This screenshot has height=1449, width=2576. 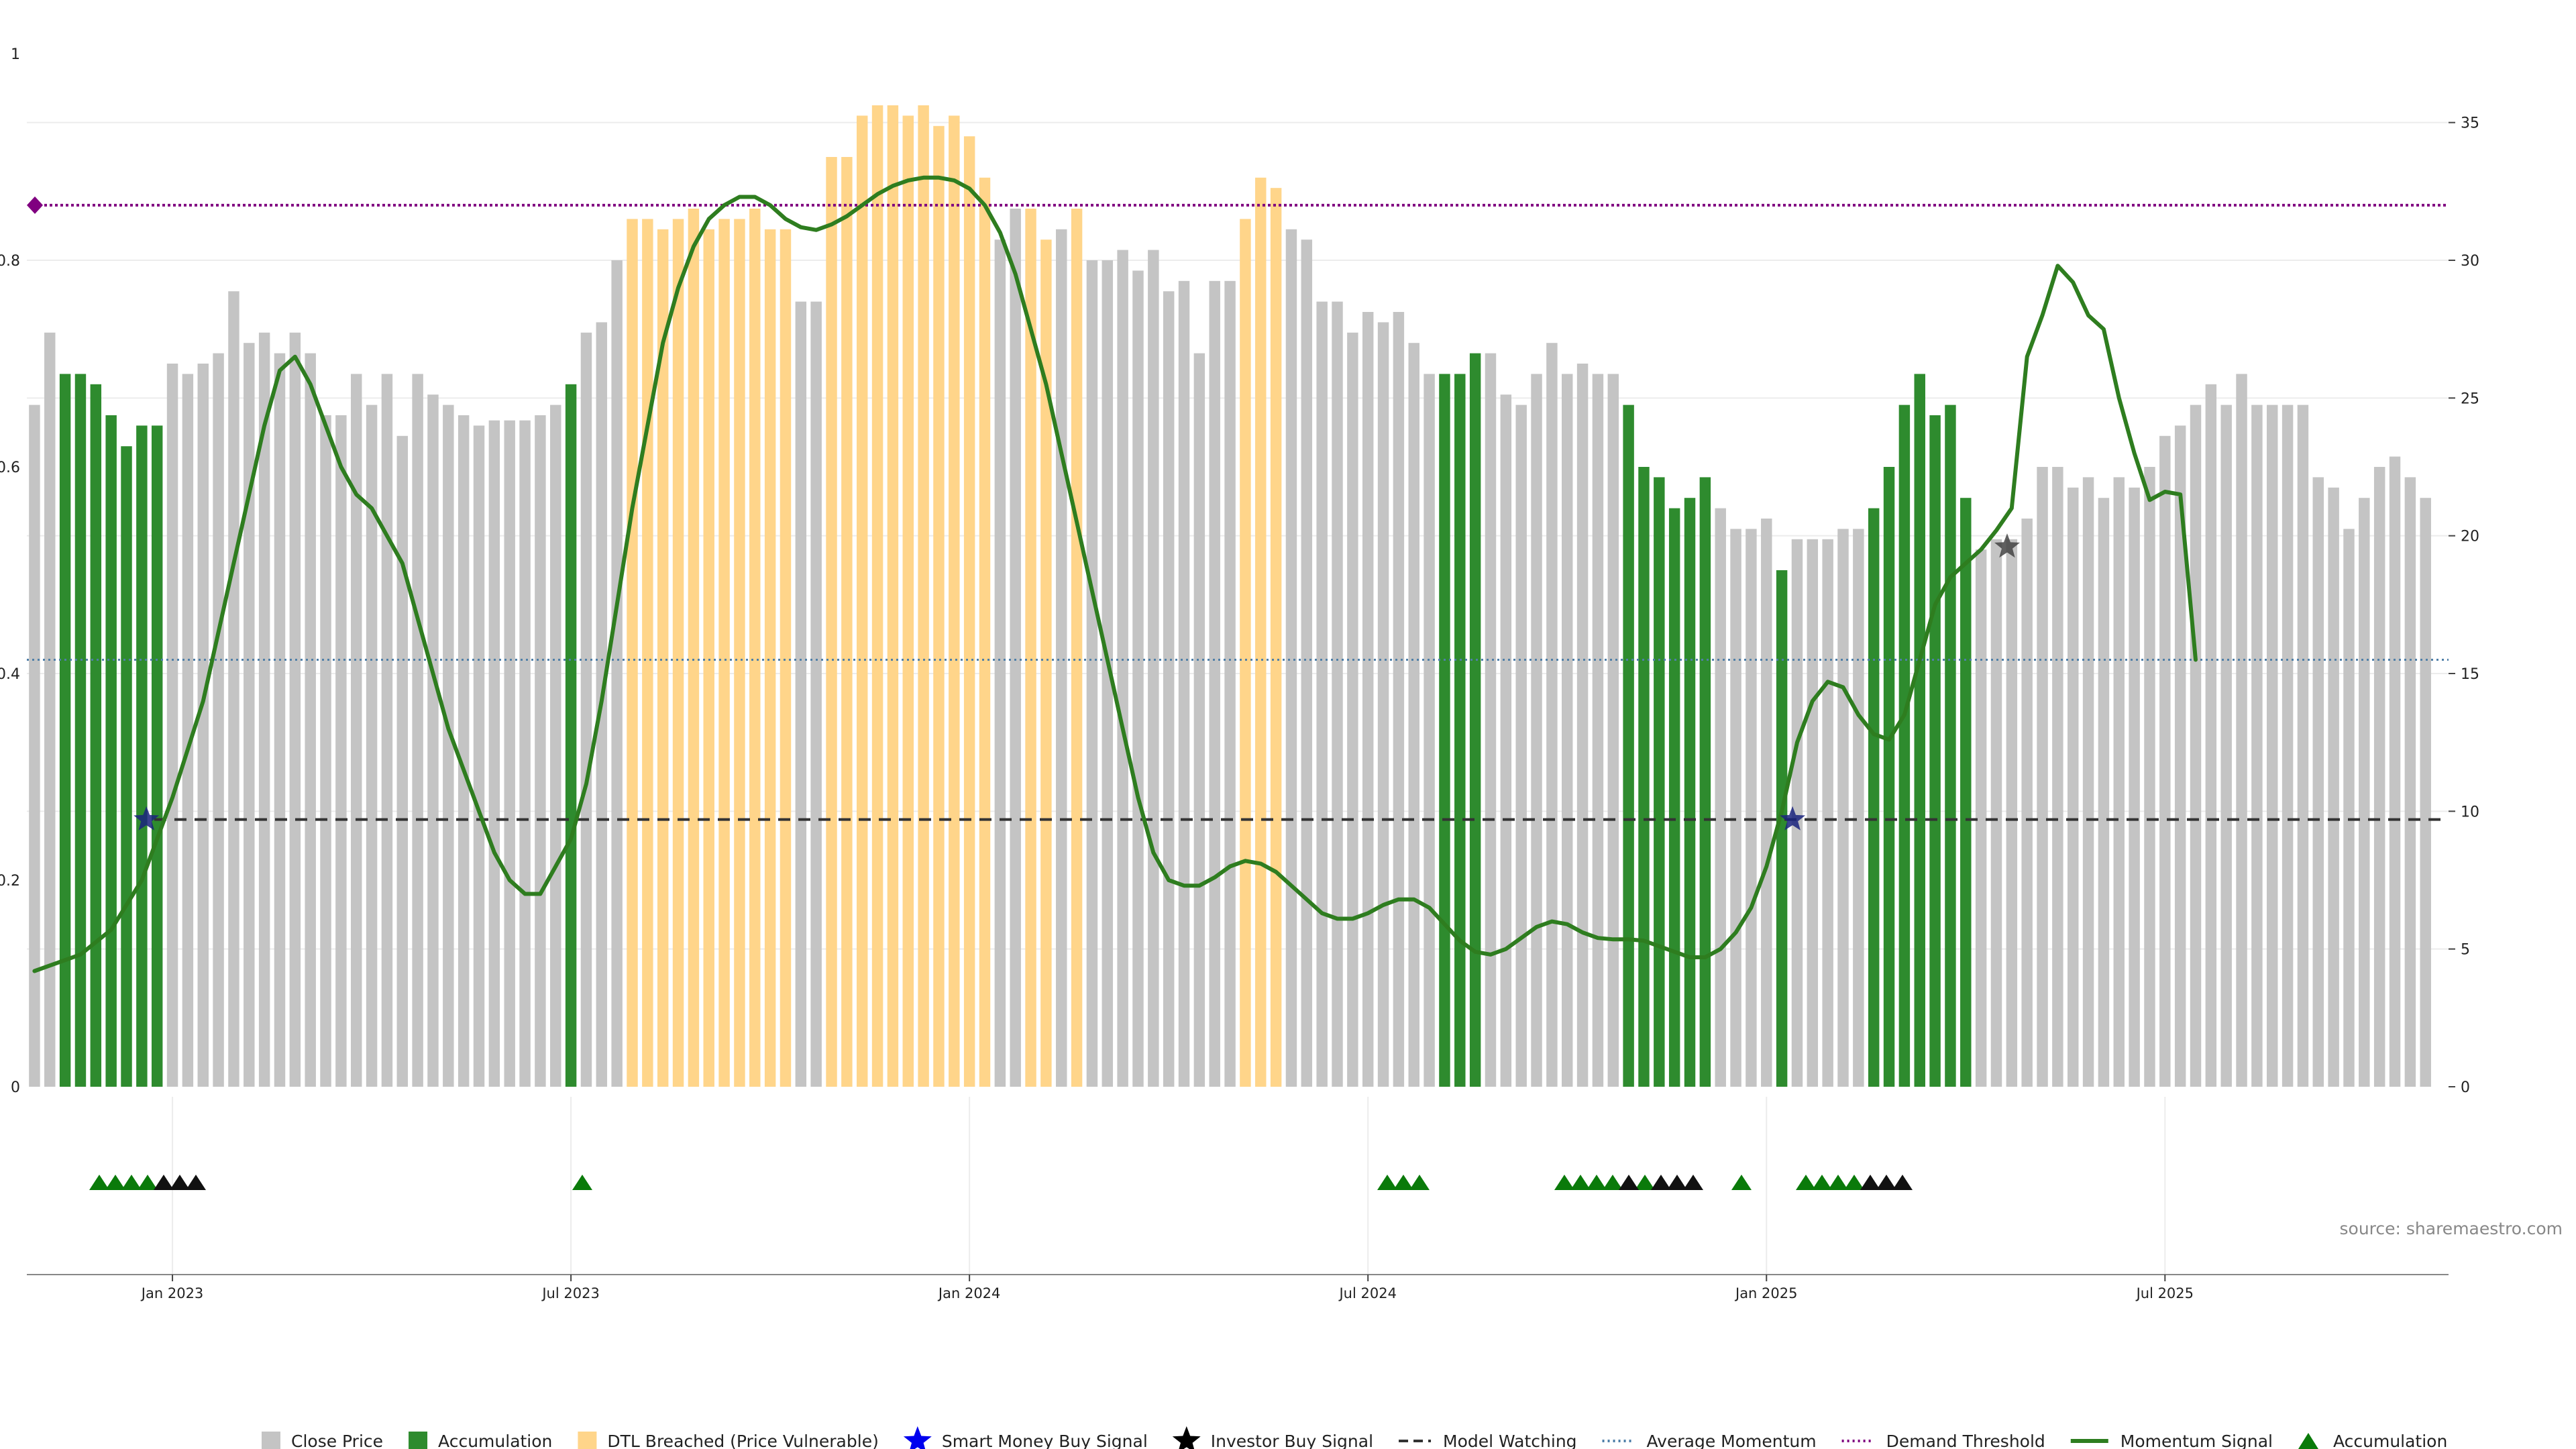 What do you see at coordinates (1965, 1440) in the screenshot?
I see `legend-label: Demand Threshold` at bounding box center [1965, 1440].